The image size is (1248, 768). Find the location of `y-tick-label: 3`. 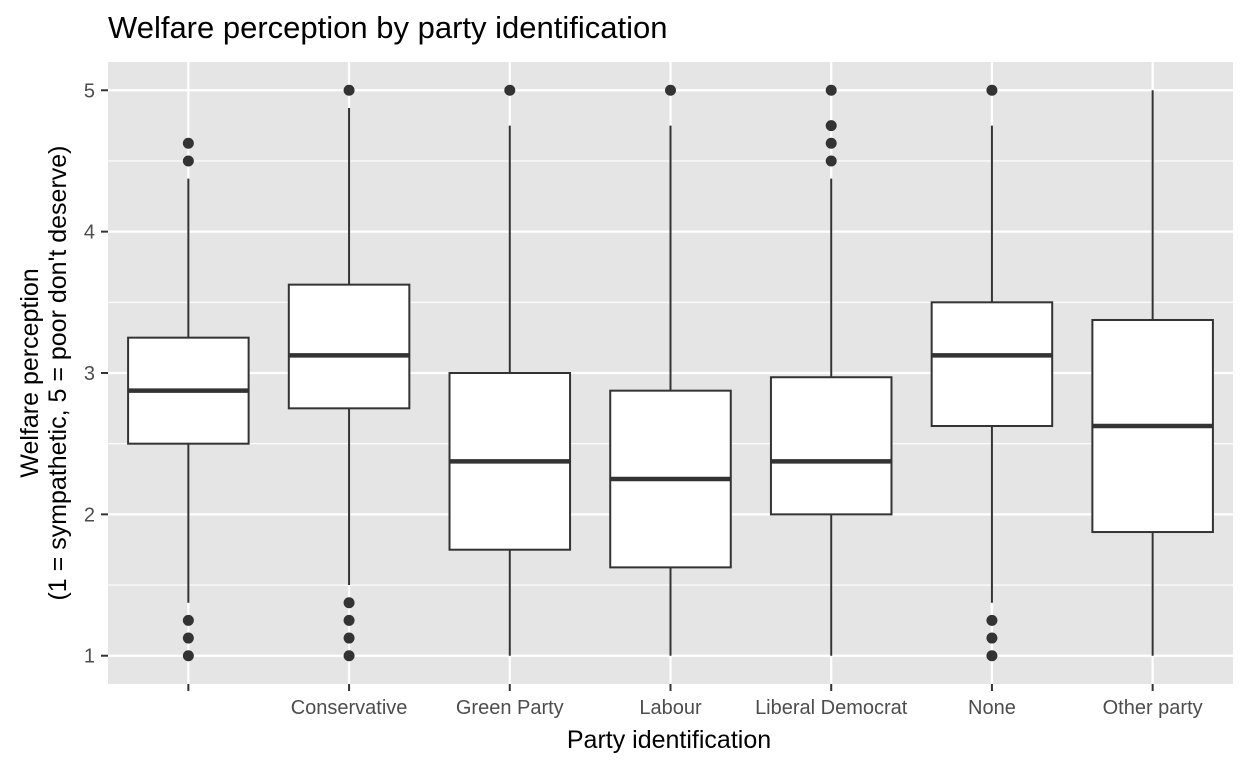

y-tick-label: 3 is located at coordinates (89, 374).